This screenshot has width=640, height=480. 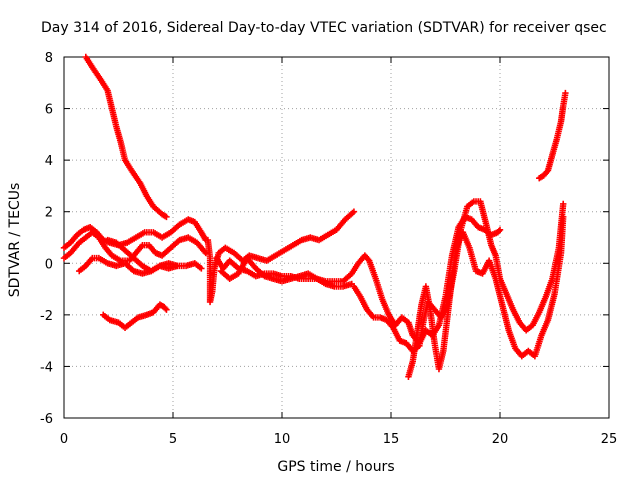 What do you see at coordinates (64, 439) in the screenshot?
I see `x-tick-label: 0` at bounding box center [64, 439].